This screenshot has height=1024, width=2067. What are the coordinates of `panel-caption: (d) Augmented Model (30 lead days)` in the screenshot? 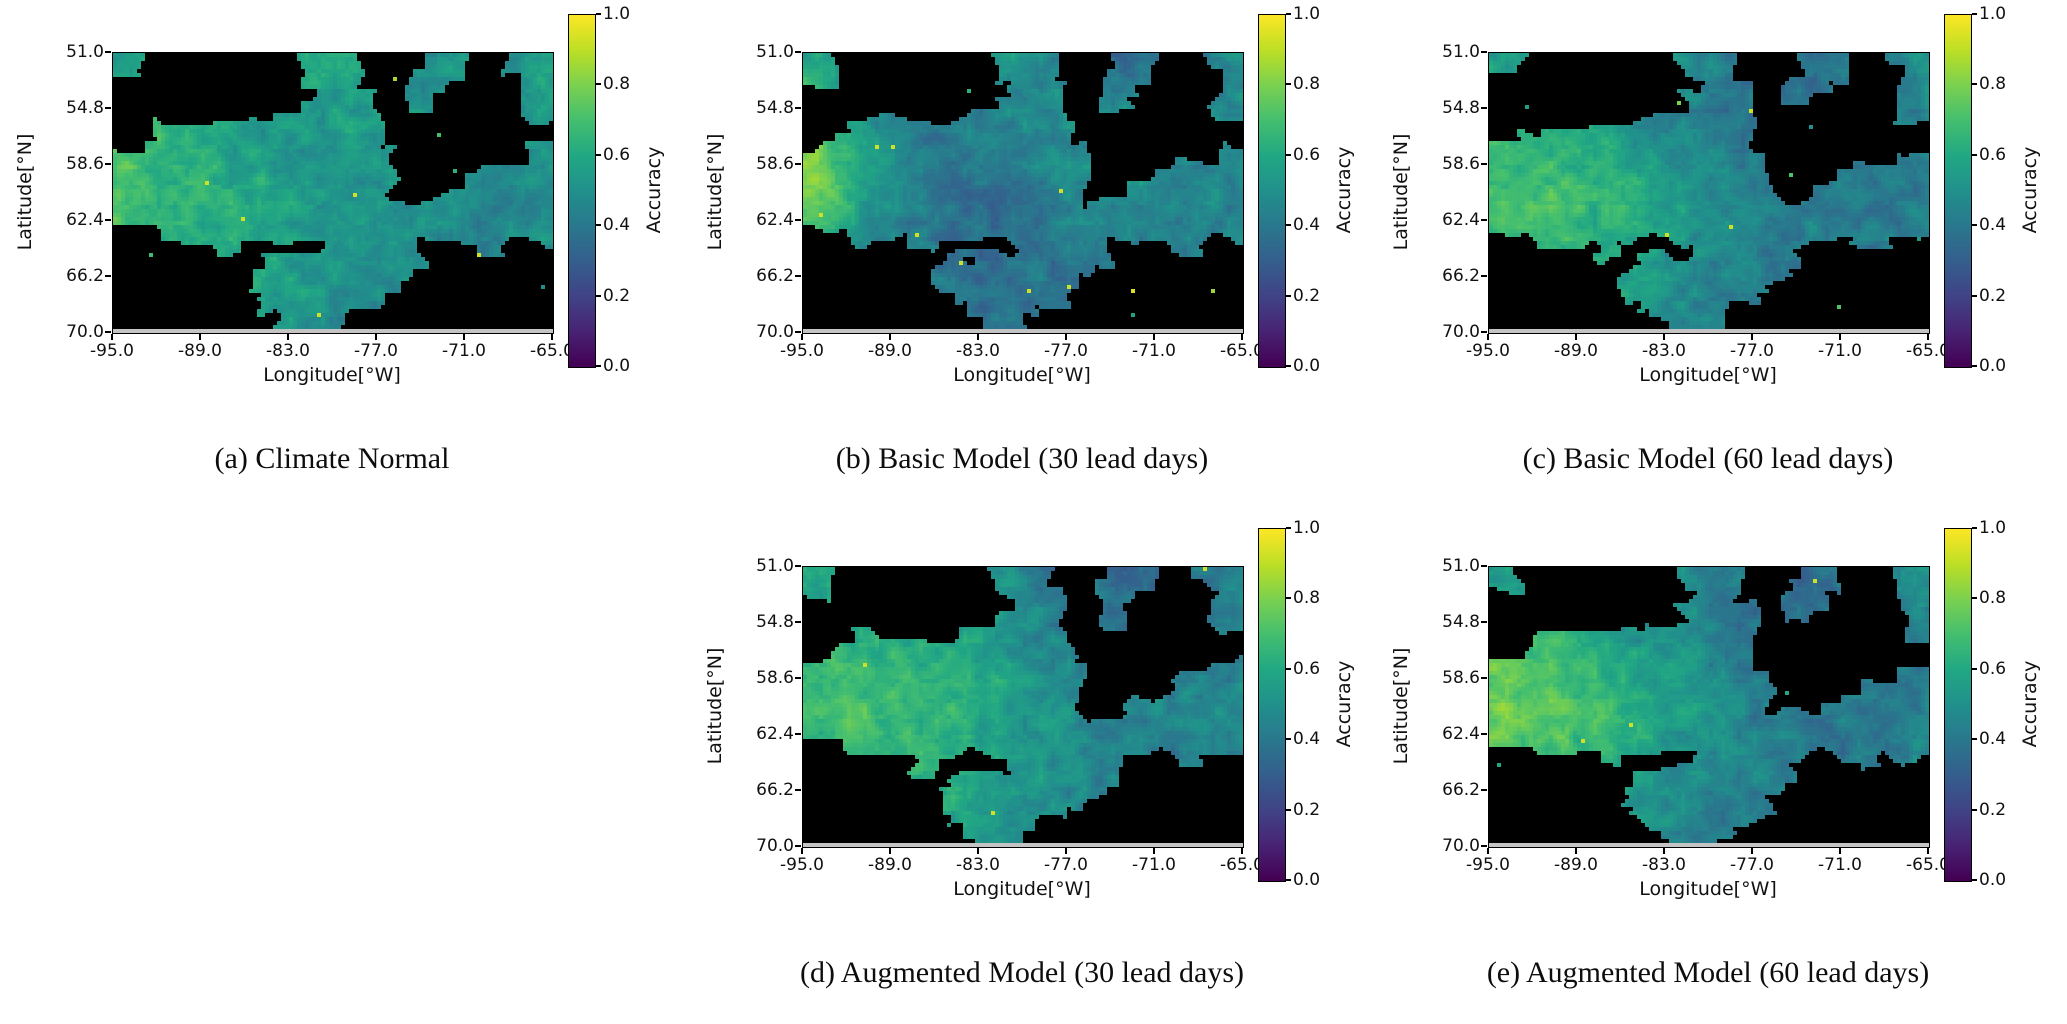 It's located at (1022, 972).